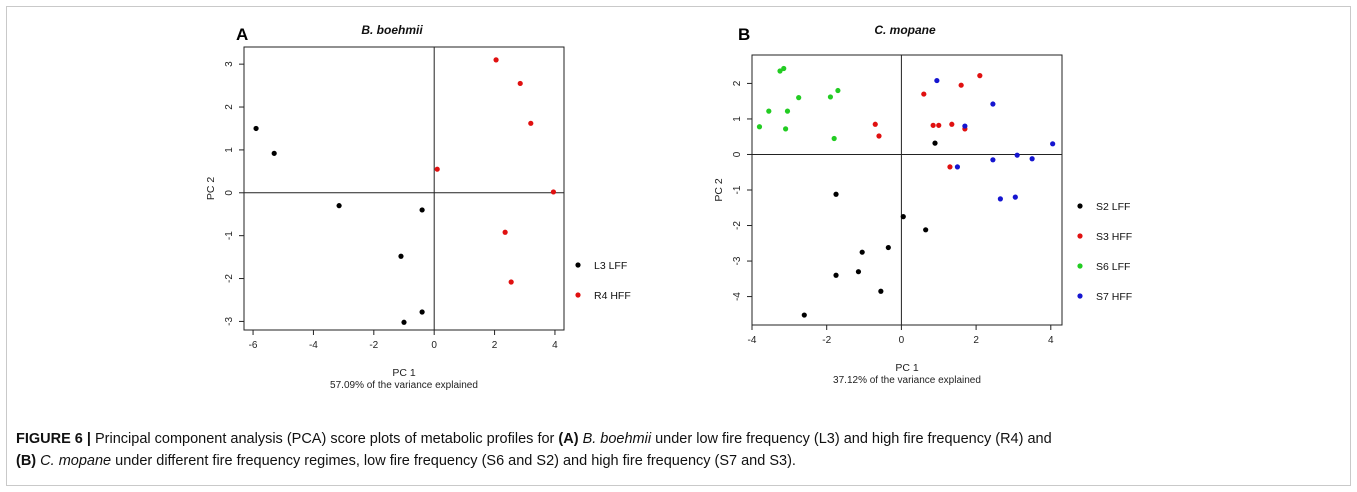 The image size is (1357, 492). I want to click on panel-b-x-tick-label: -4, so click(752, 340).